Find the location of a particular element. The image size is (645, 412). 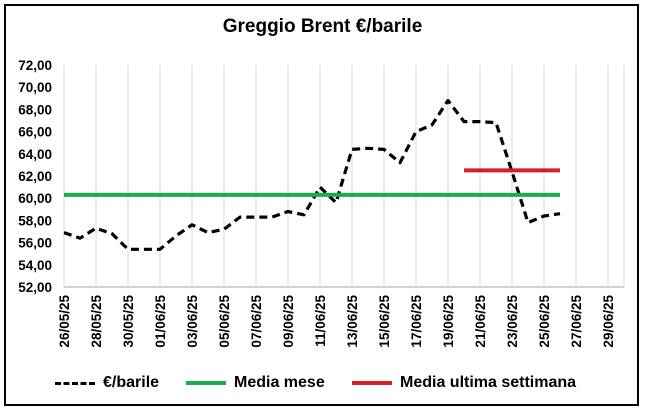

y-tick-label: 64,00 is located at coordinates (35, 154).